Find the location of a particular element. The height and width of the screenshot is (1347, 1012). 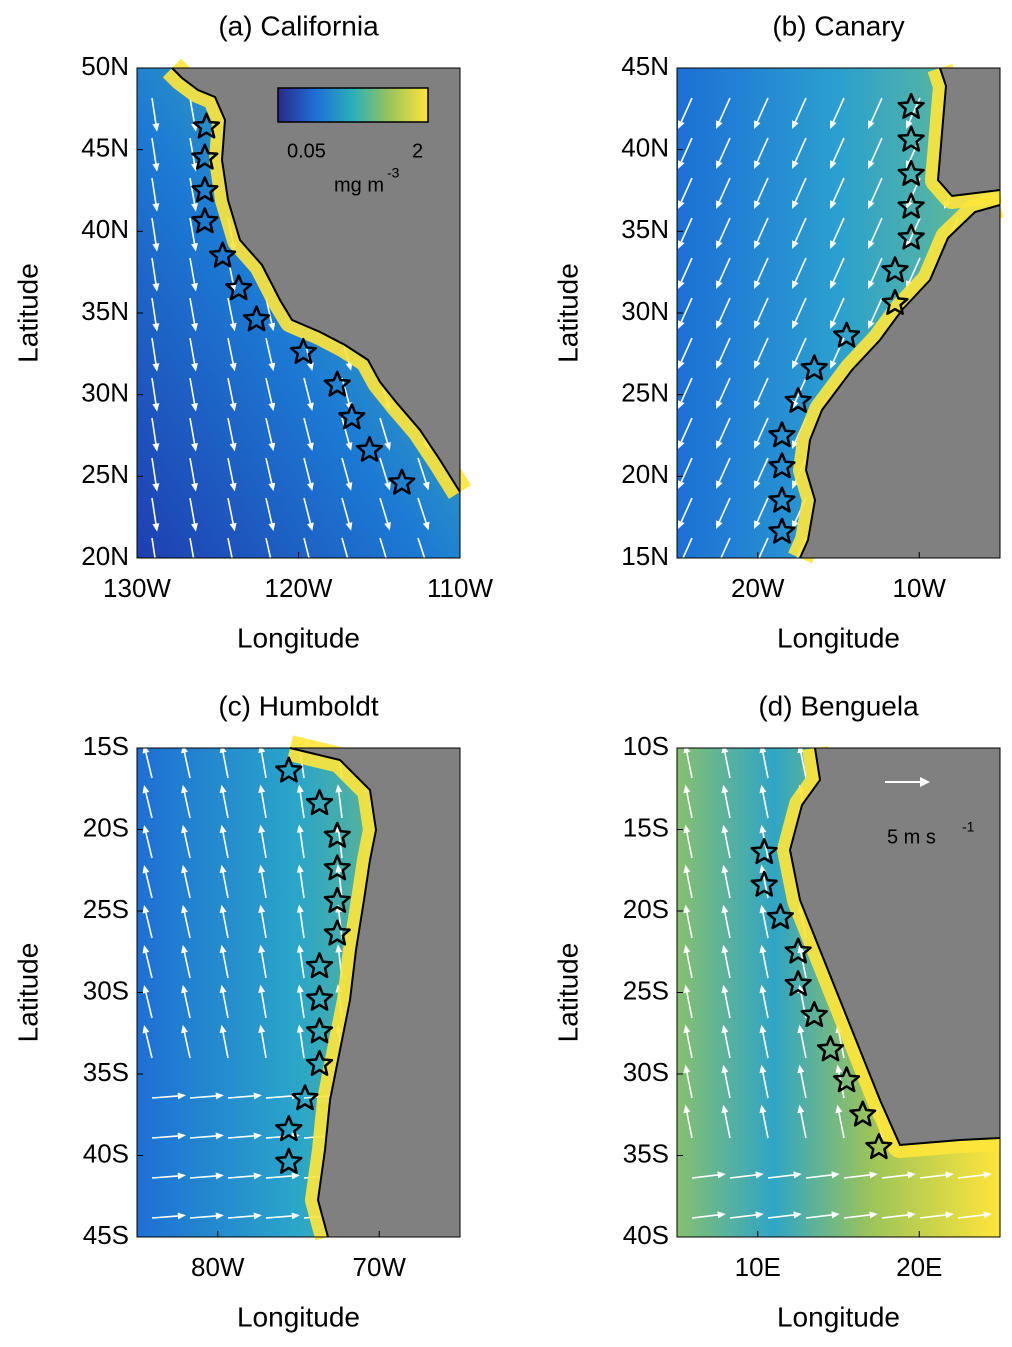

y-tick-label: 35S is located at coordinates (106, 1072).